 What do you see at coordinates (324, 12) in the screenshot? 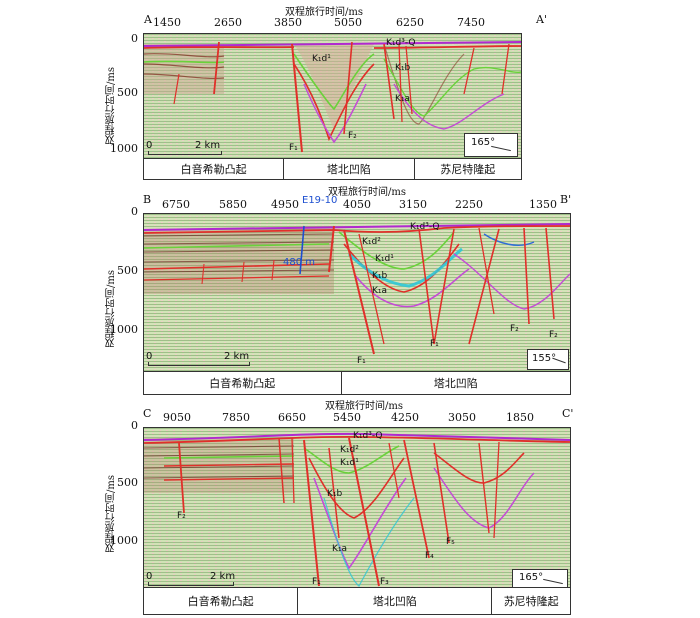
I see `x-axis-title-a: 双程旅行时间/ms` at bounding box center [324, 12].